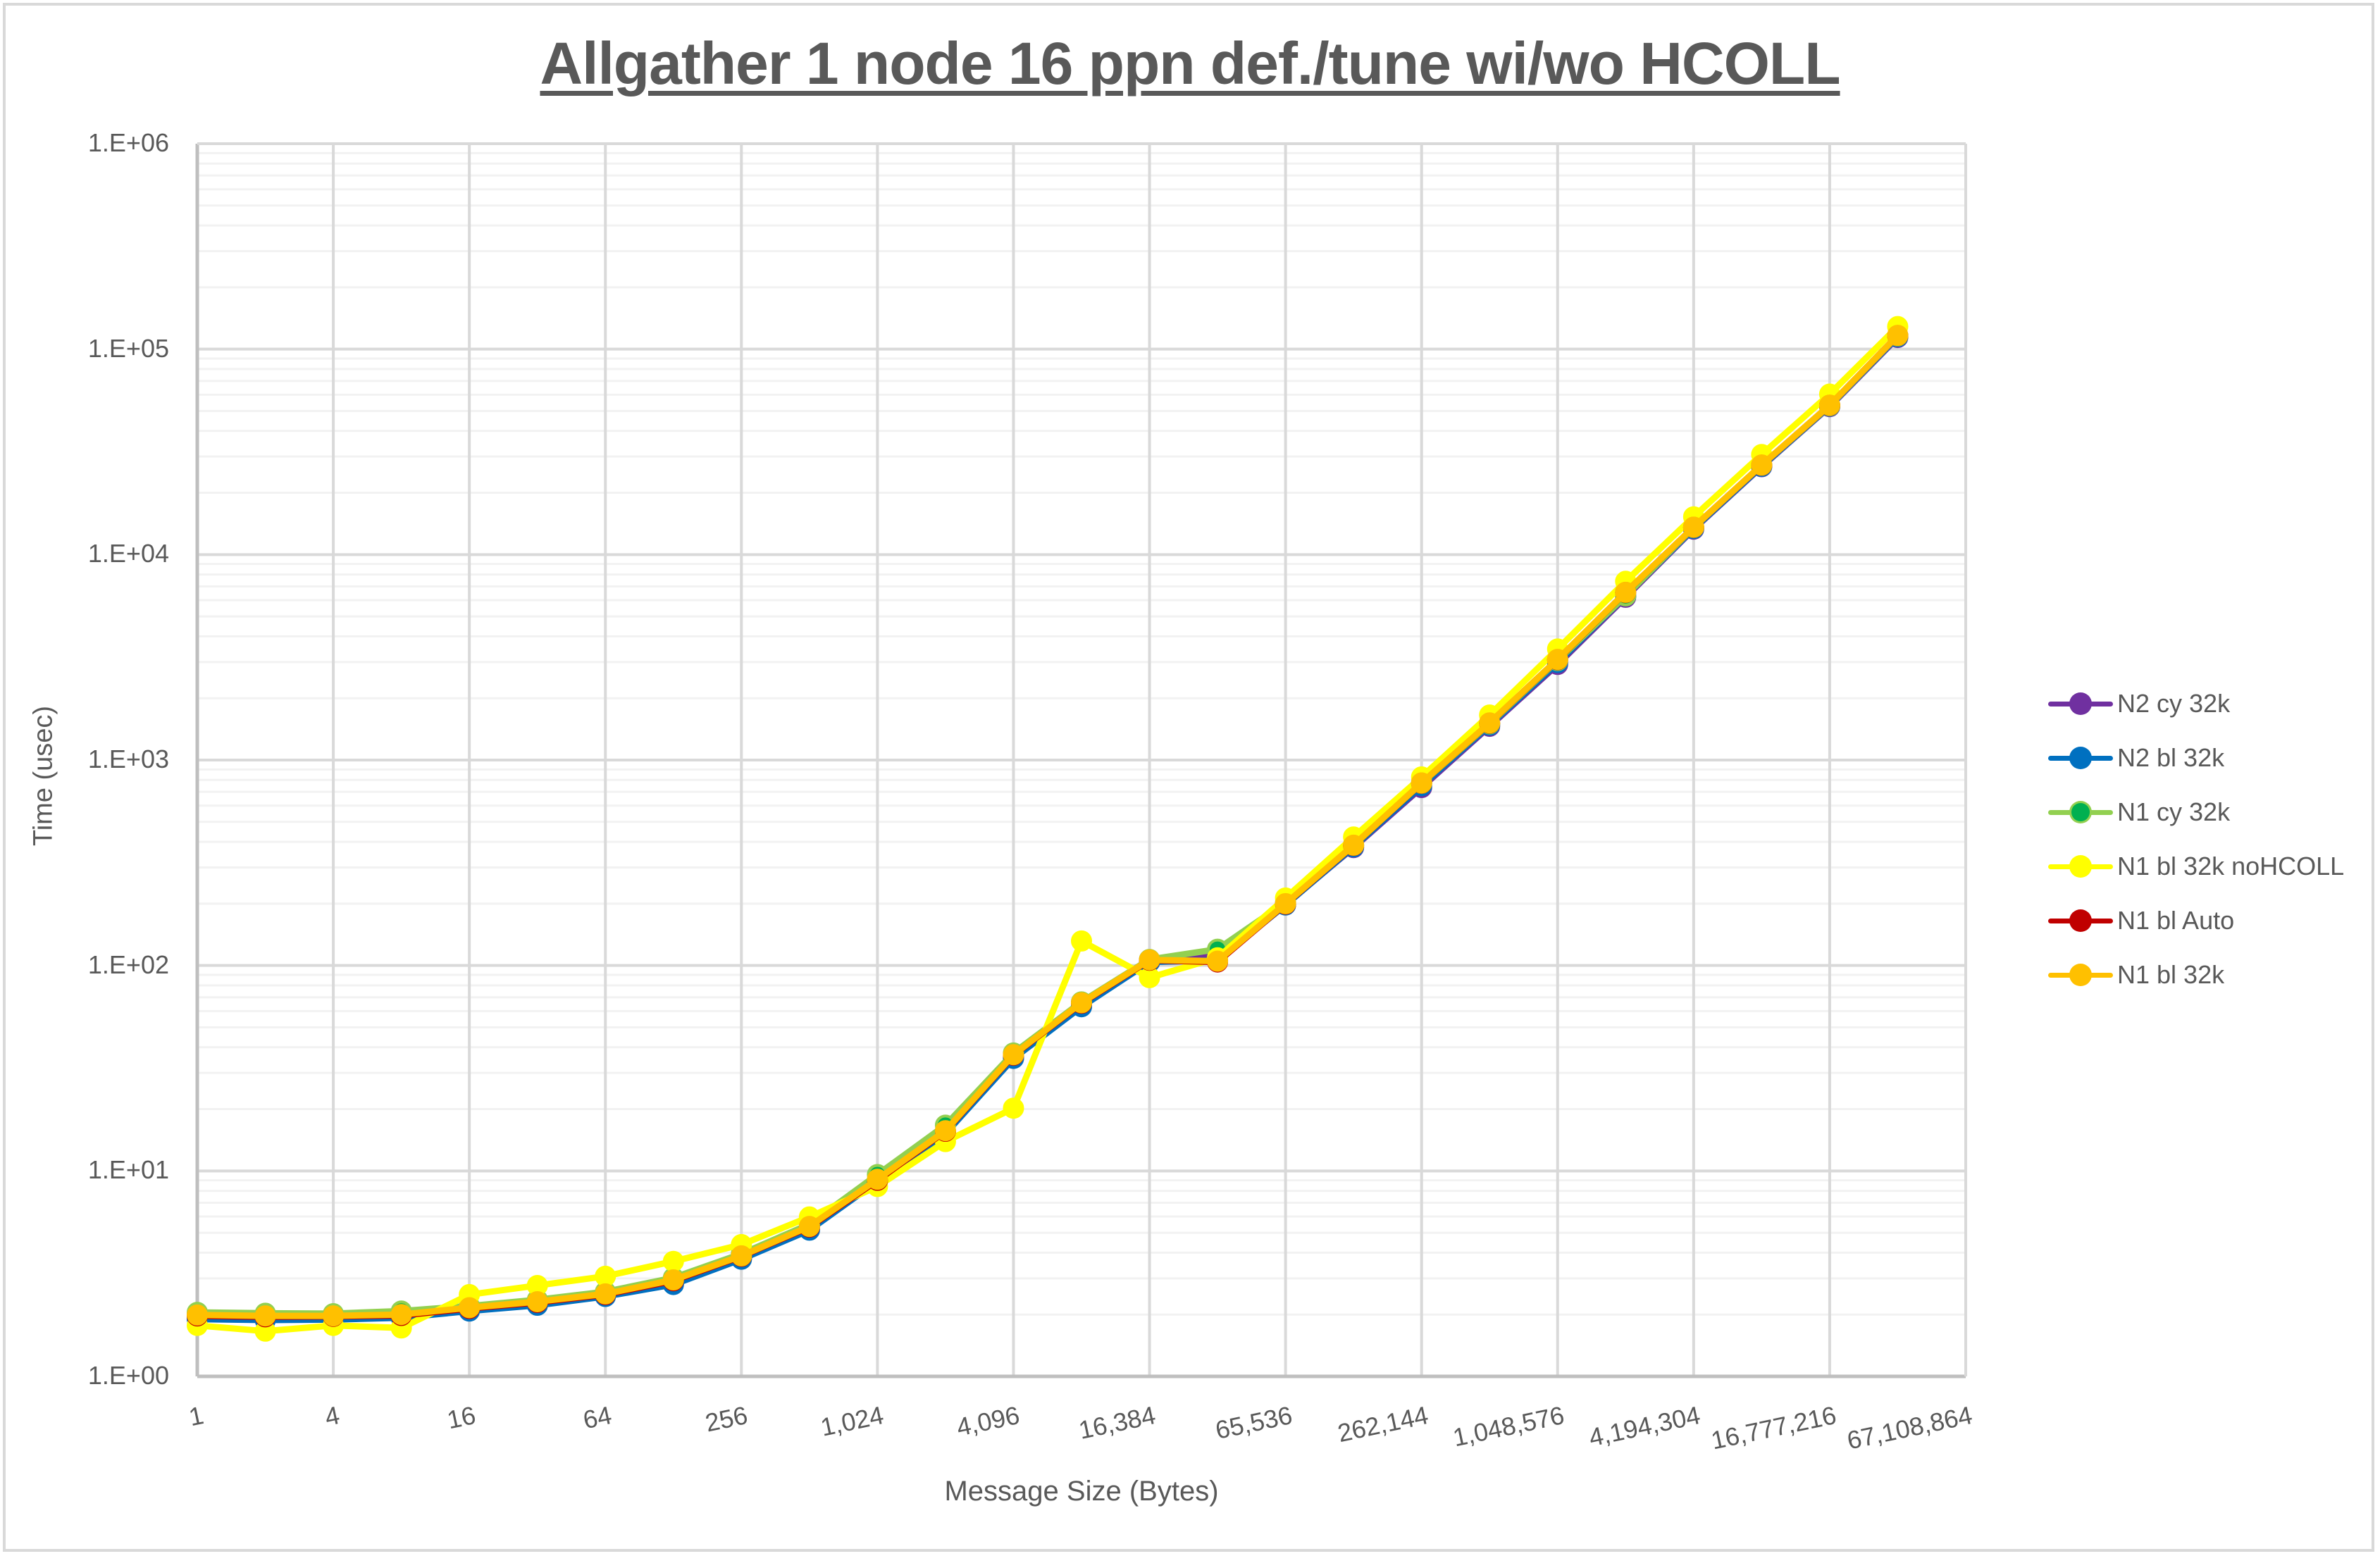 The image size is (2380, 1556). I want to click on legend-item: N1 bl 32k, so click(2195, 974).